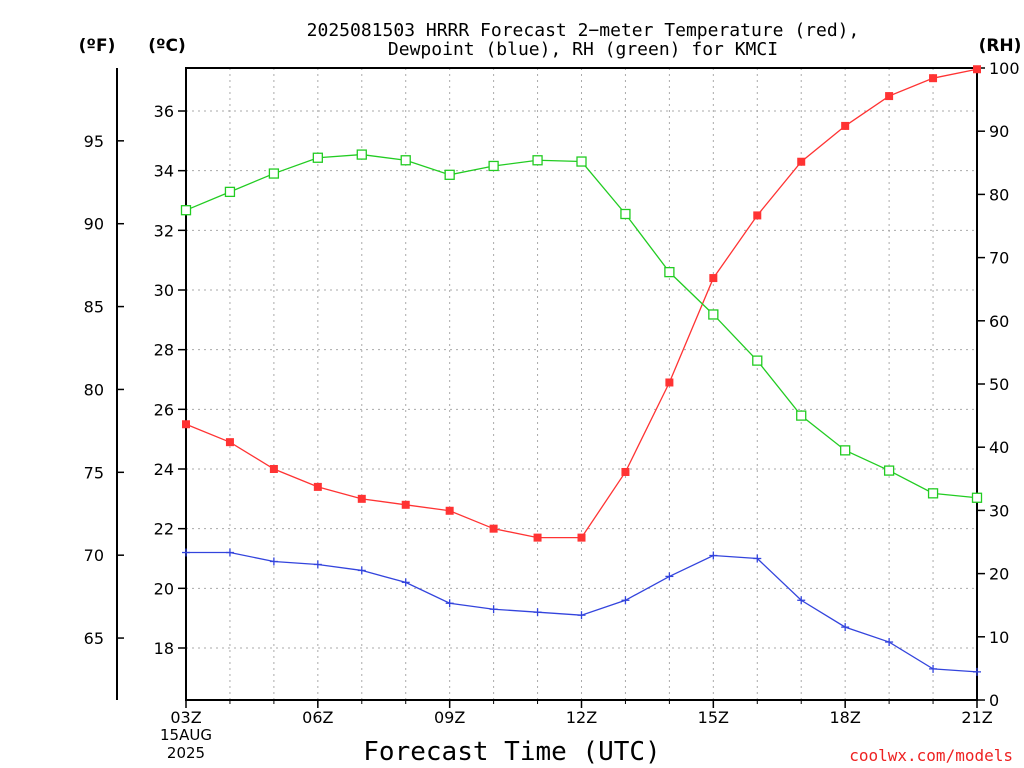 The height and width of the screenshot is (768, 1024). I want to click on rh-tick-label: 20, so click(999, 574).